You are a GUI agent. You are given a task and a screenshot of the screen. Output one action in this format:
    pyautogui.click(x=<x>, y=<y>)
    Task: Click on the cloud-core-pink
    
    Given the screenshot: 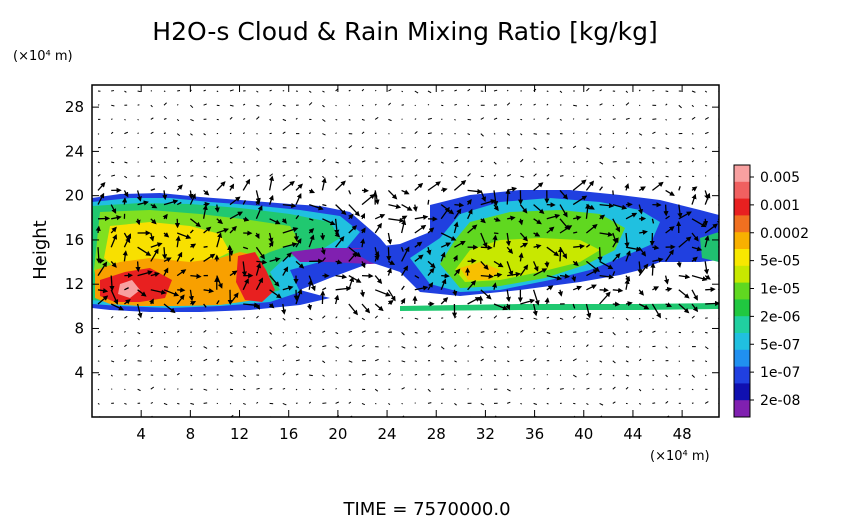 What is the action you would take?
    pyautogui.click(x=129, y=289)
    